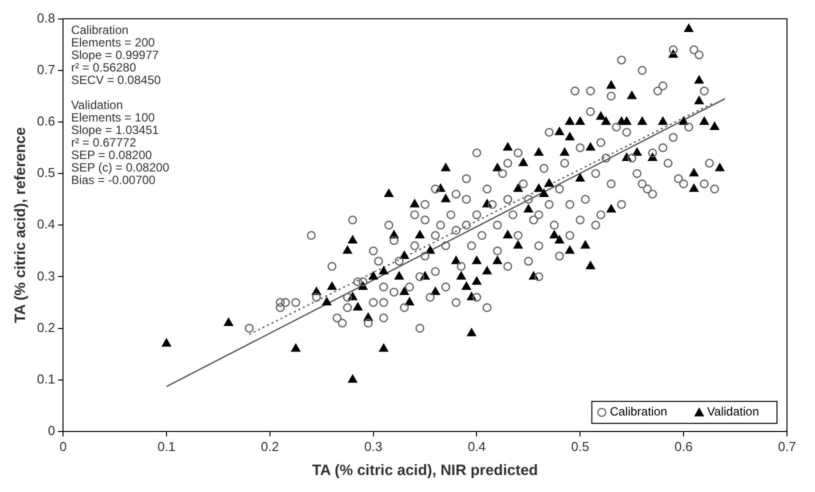  I want to click on x-tick-label: 0.7, so click(787, 446).